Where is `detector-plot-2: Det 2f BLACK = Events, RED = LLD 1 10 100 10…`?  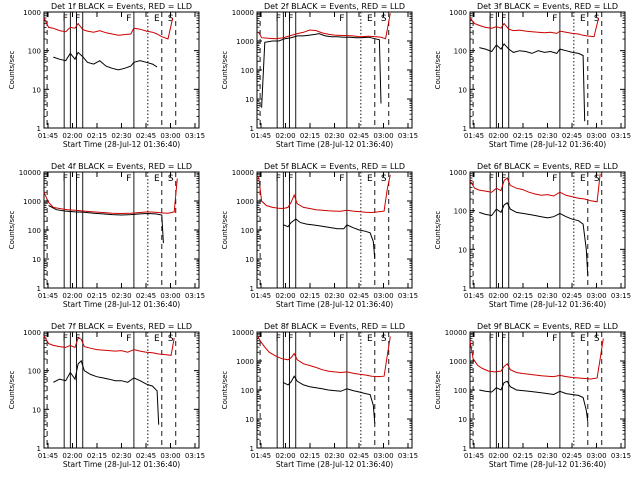
detector-plot-2: Det 2f BLACK = Events, RED = LLD 1 10 100 10… is located at coordinates (319, 75).